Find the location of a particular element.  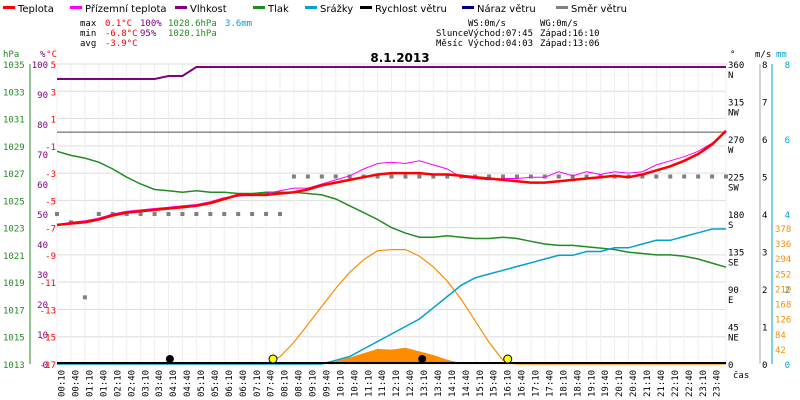

tick-wind-0: 8 is located at coordinates (764, 66).